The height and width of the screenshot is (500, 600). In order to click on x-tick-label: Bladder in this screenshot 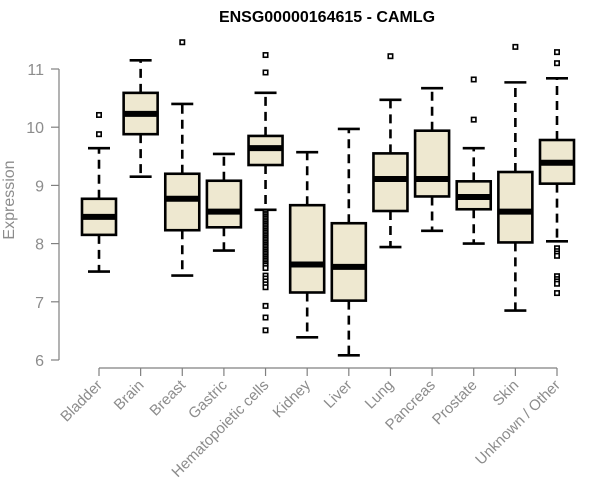, I will do `click(81, 401)`.